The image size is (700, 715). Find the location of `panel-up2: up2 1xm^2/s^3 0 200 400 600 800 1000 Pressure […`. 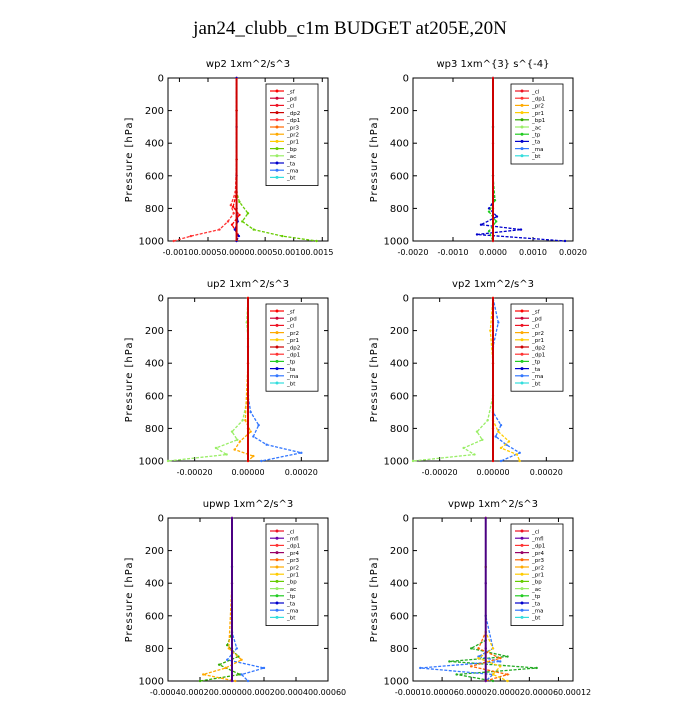

panel-up2: up2 1xm^2/s^3 0 200 400 600 800 1000 Pressure [… is located at coordinates (226, 378).